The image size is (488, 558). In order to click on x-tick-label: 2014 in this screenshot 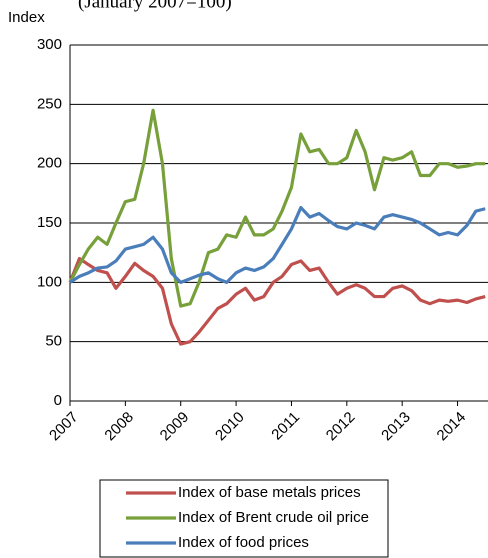, I will do `click(452, 427)`.